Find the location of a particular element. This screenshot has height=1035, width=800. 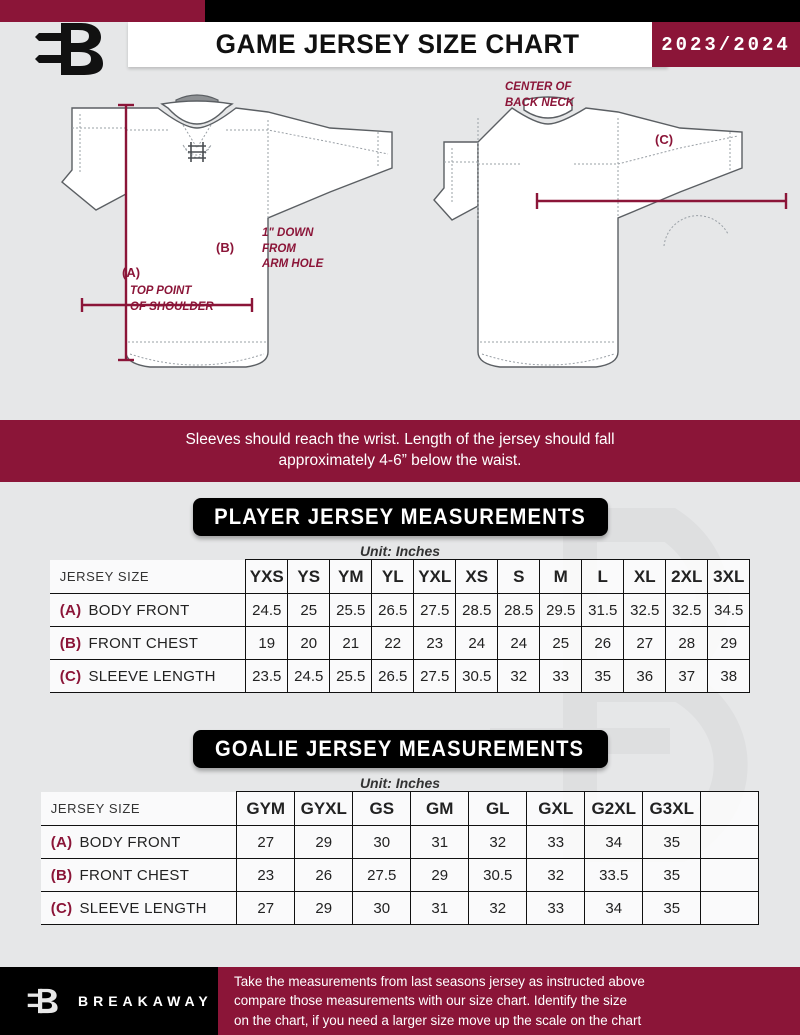

size-header-cell: GYM is located at coordinates (266, 808).